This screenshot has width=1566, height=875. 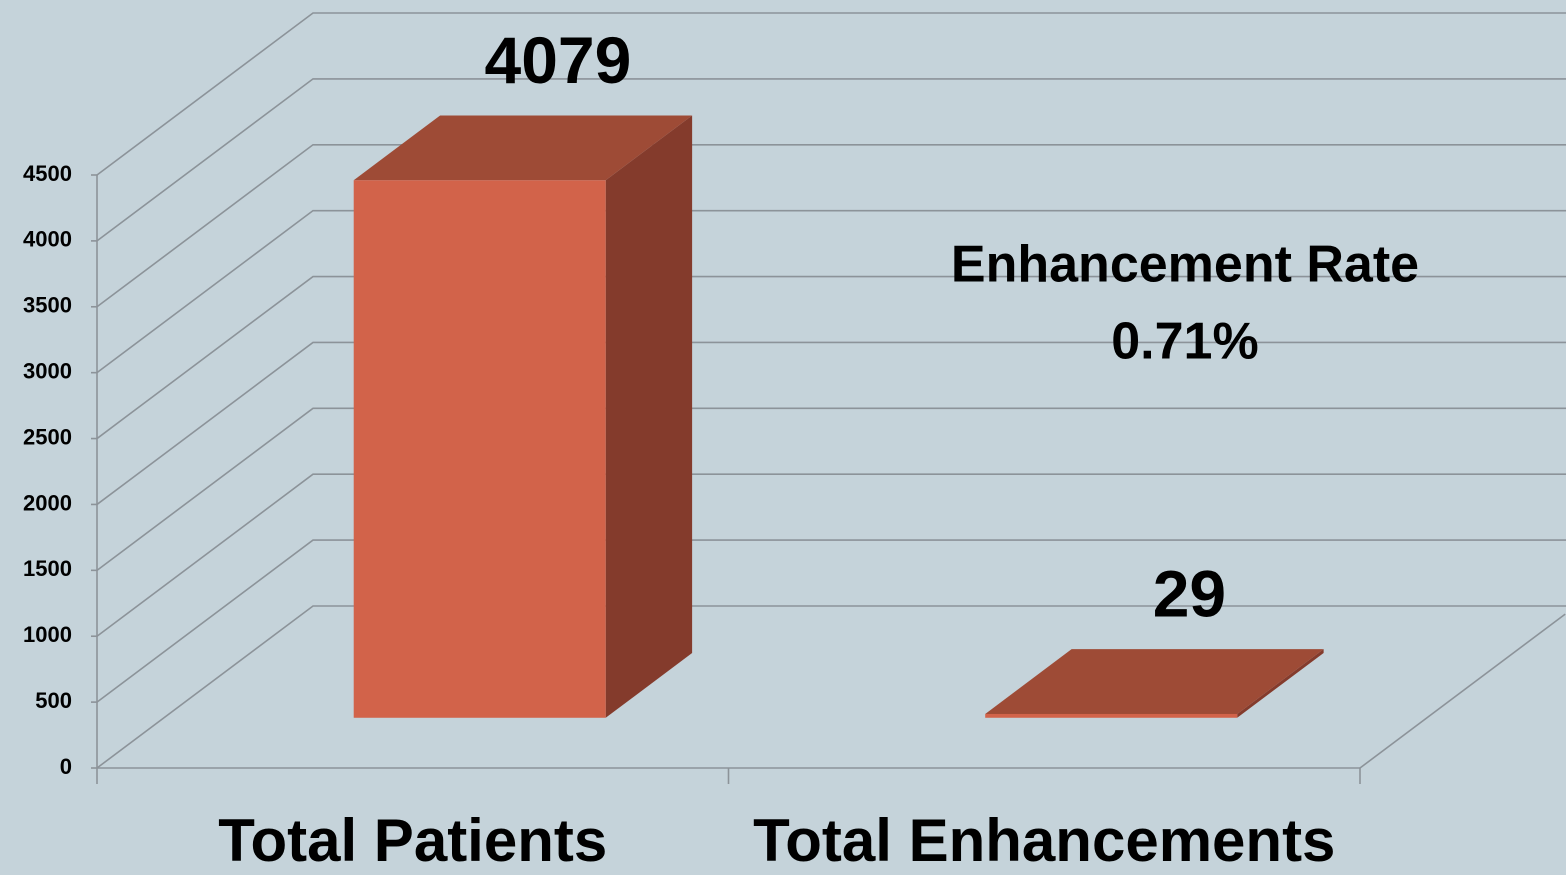 What do you see at coordinates (47, 502) in the screenshot?
I see `y-tick-label: 2000` at bounding box center [47, 502].